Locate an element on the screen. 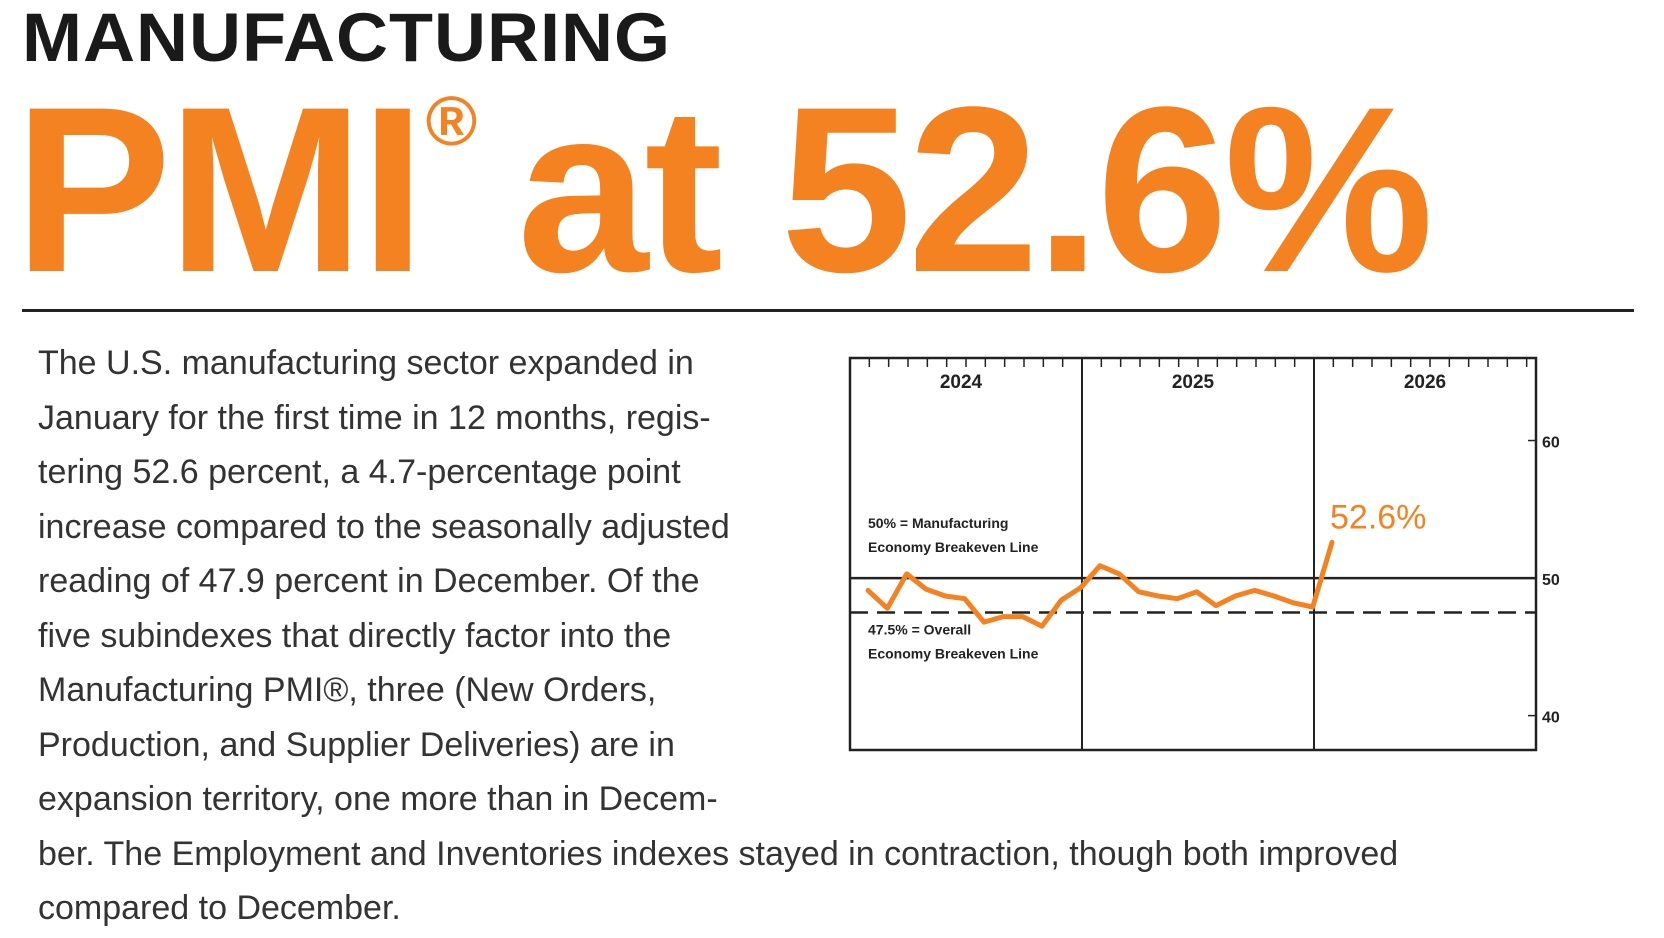 The image size is (1664, 938). divider-rule is located at coordinates (828, 310).